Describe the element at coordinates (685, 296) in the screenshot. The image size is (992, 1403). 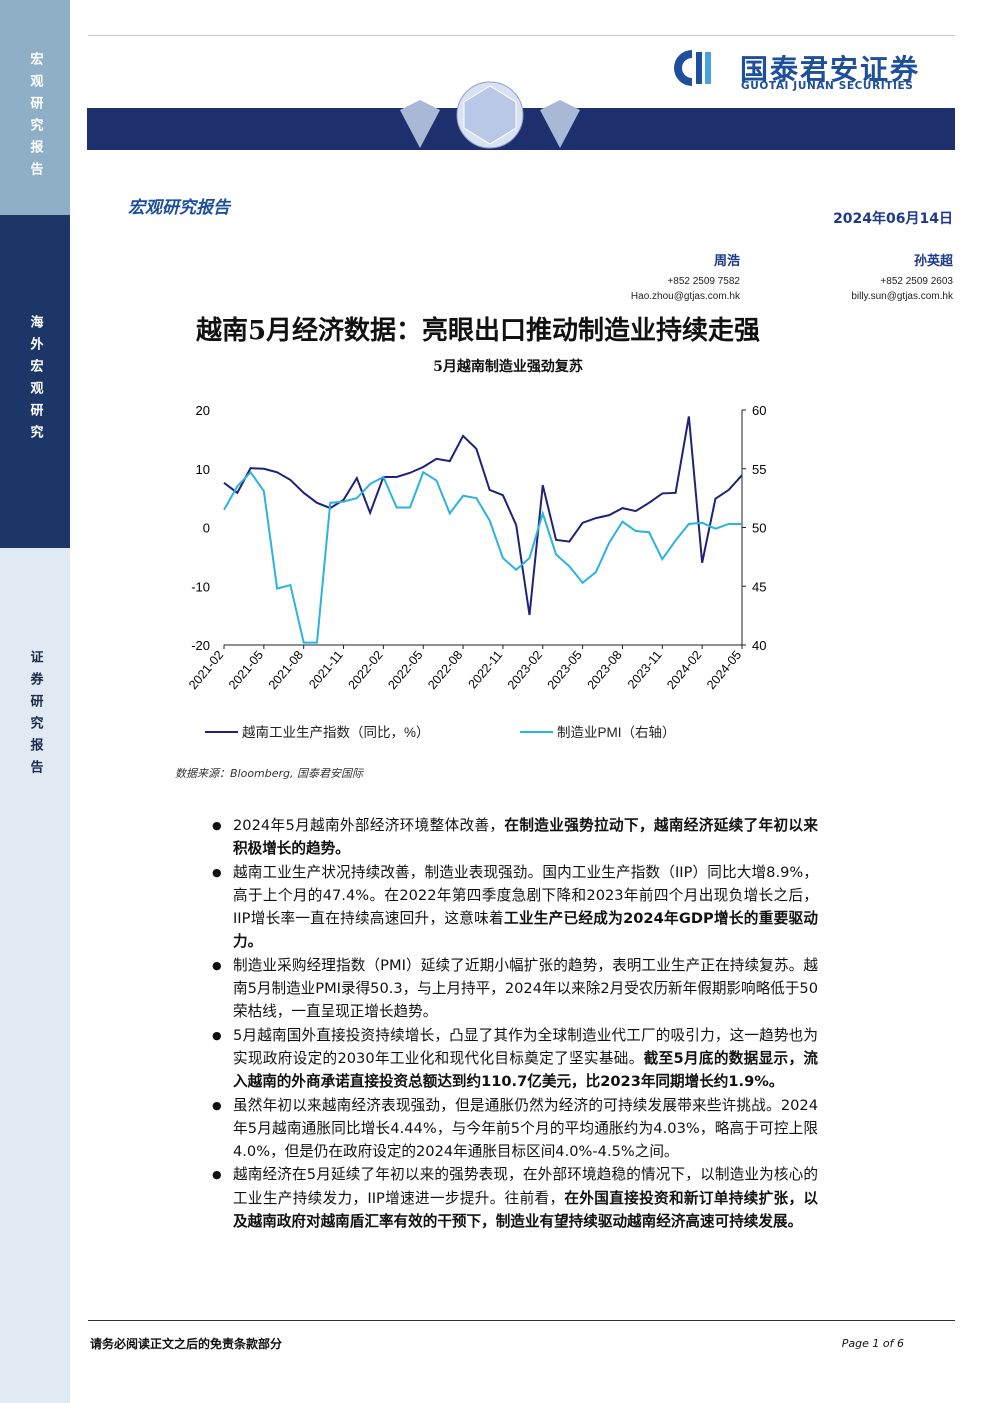
I see `author-email: Hao.zhou@gtjas.com.hk` at that location.